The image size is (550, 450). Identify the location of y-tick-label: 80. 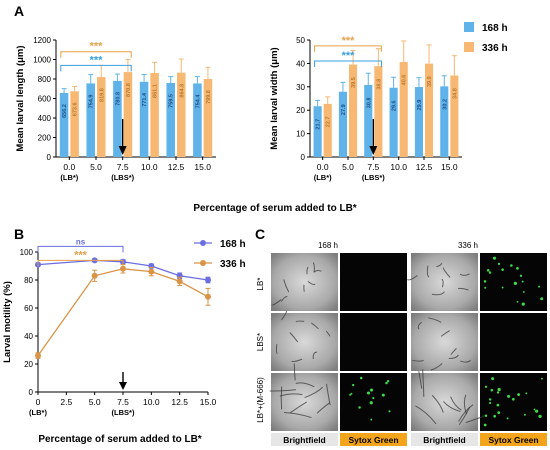
(28, 280).